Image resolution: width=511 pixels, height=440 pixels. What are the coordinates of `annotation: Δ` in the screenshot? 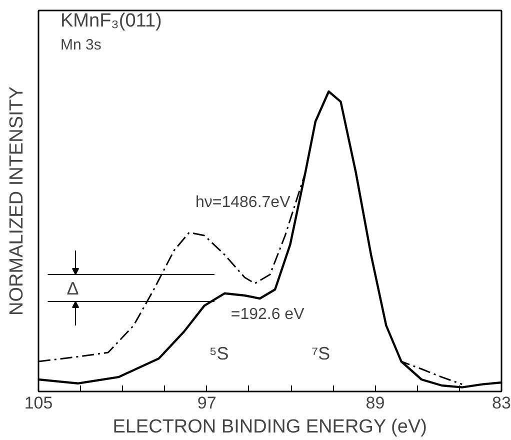 It's located at (72, 288).